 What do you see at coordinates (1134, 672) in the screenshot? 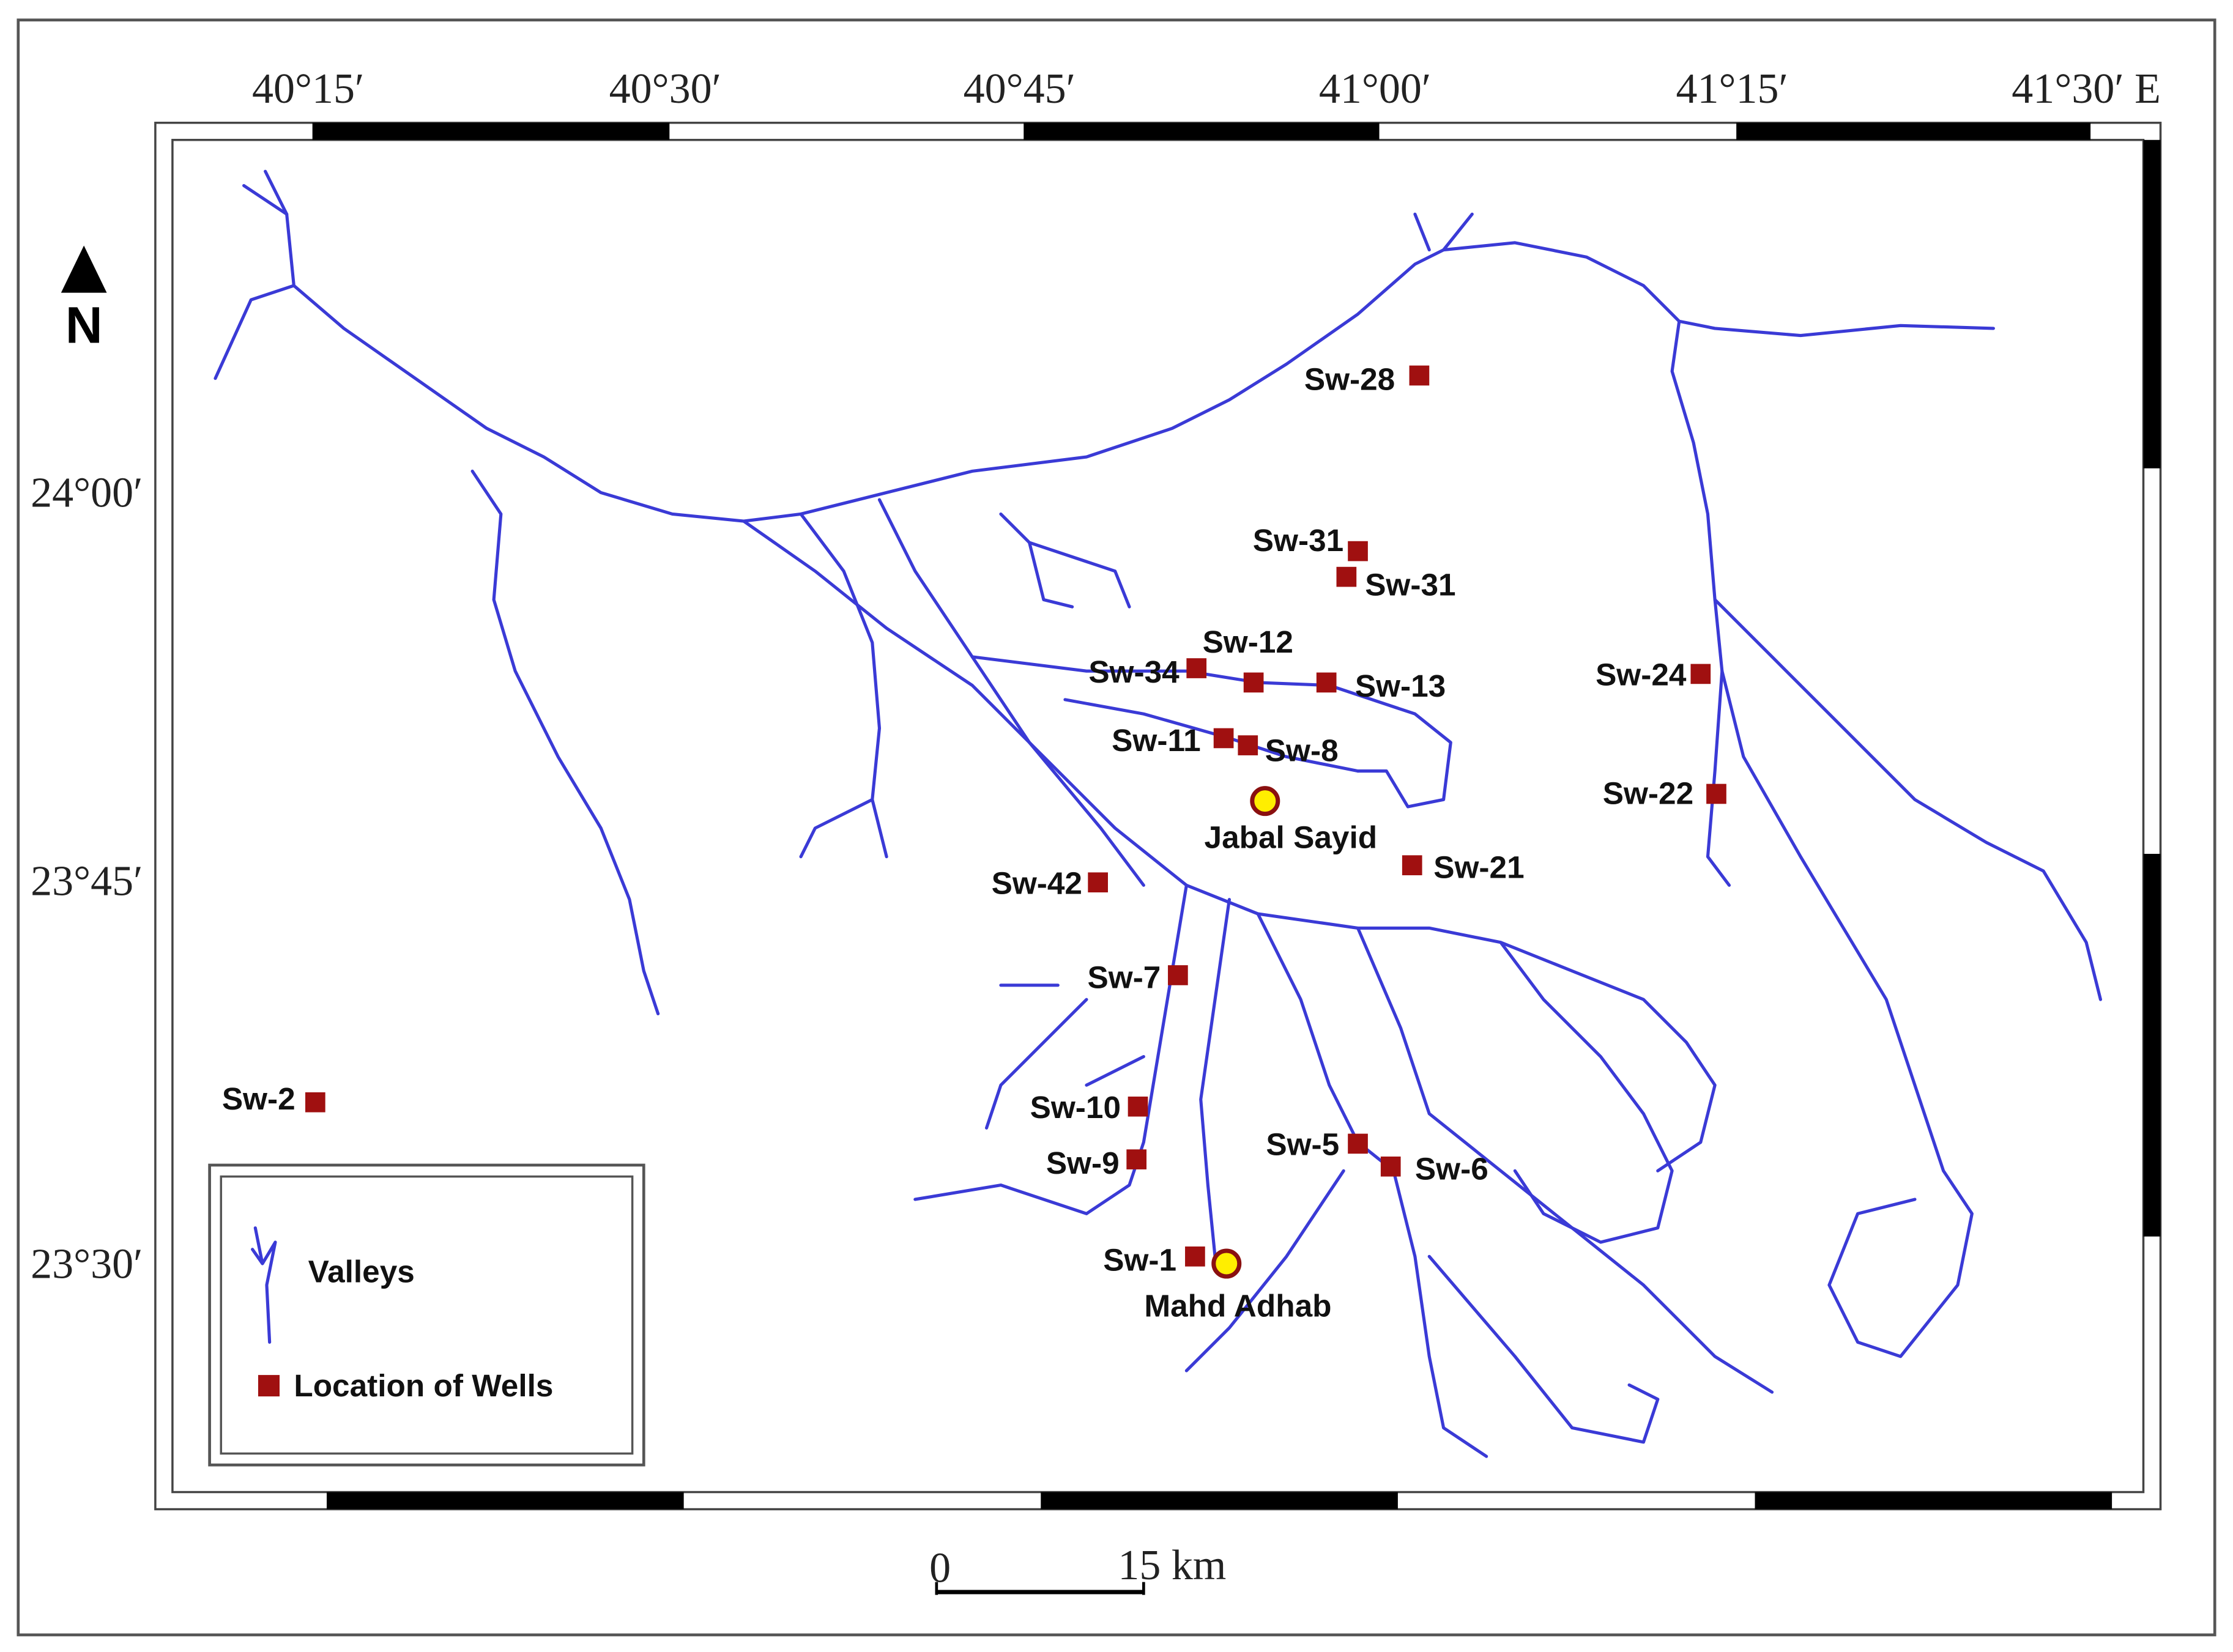
I see `well-label: Sw-34` at bounding box center [1134, 672].